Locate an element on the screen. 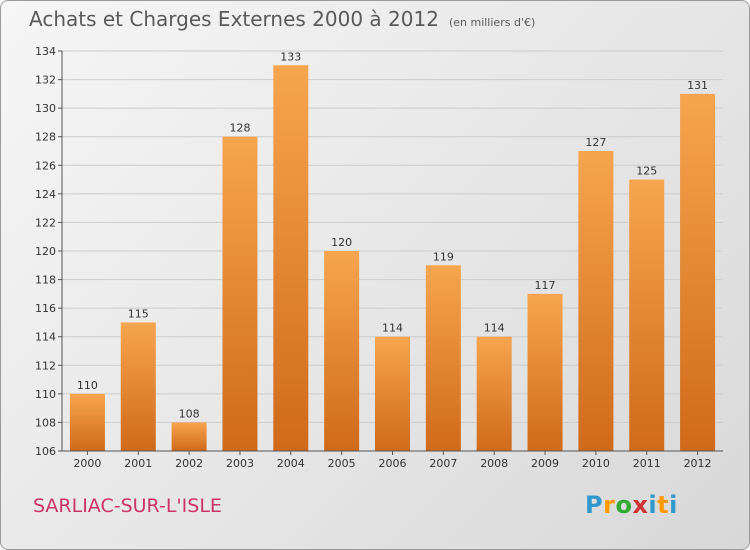 Image resolution: width=750 pixels, height=550 pixels. data-label: 108 is located at coordinates (189, 413).